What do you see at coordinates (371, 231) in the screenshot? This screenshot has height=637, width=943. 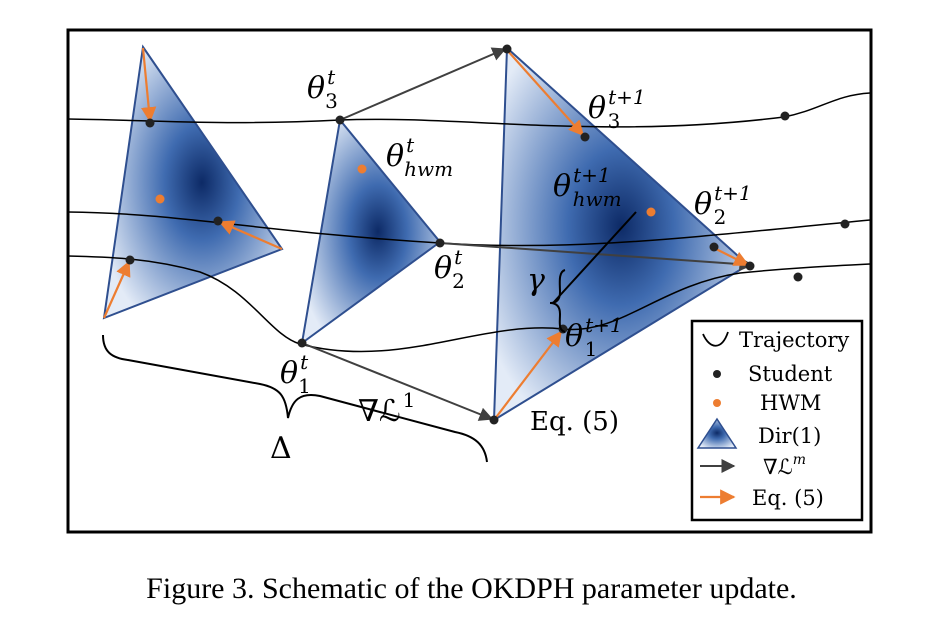 I see `simplex-middle` at bounding box center [371, 231].